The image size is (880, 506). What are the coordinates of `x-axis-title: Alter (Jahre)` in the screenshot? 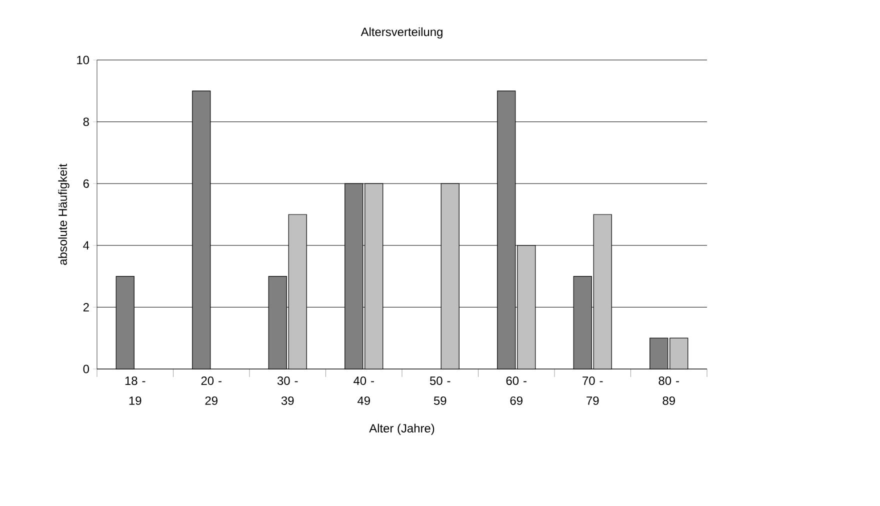 It's located at (401, 429).